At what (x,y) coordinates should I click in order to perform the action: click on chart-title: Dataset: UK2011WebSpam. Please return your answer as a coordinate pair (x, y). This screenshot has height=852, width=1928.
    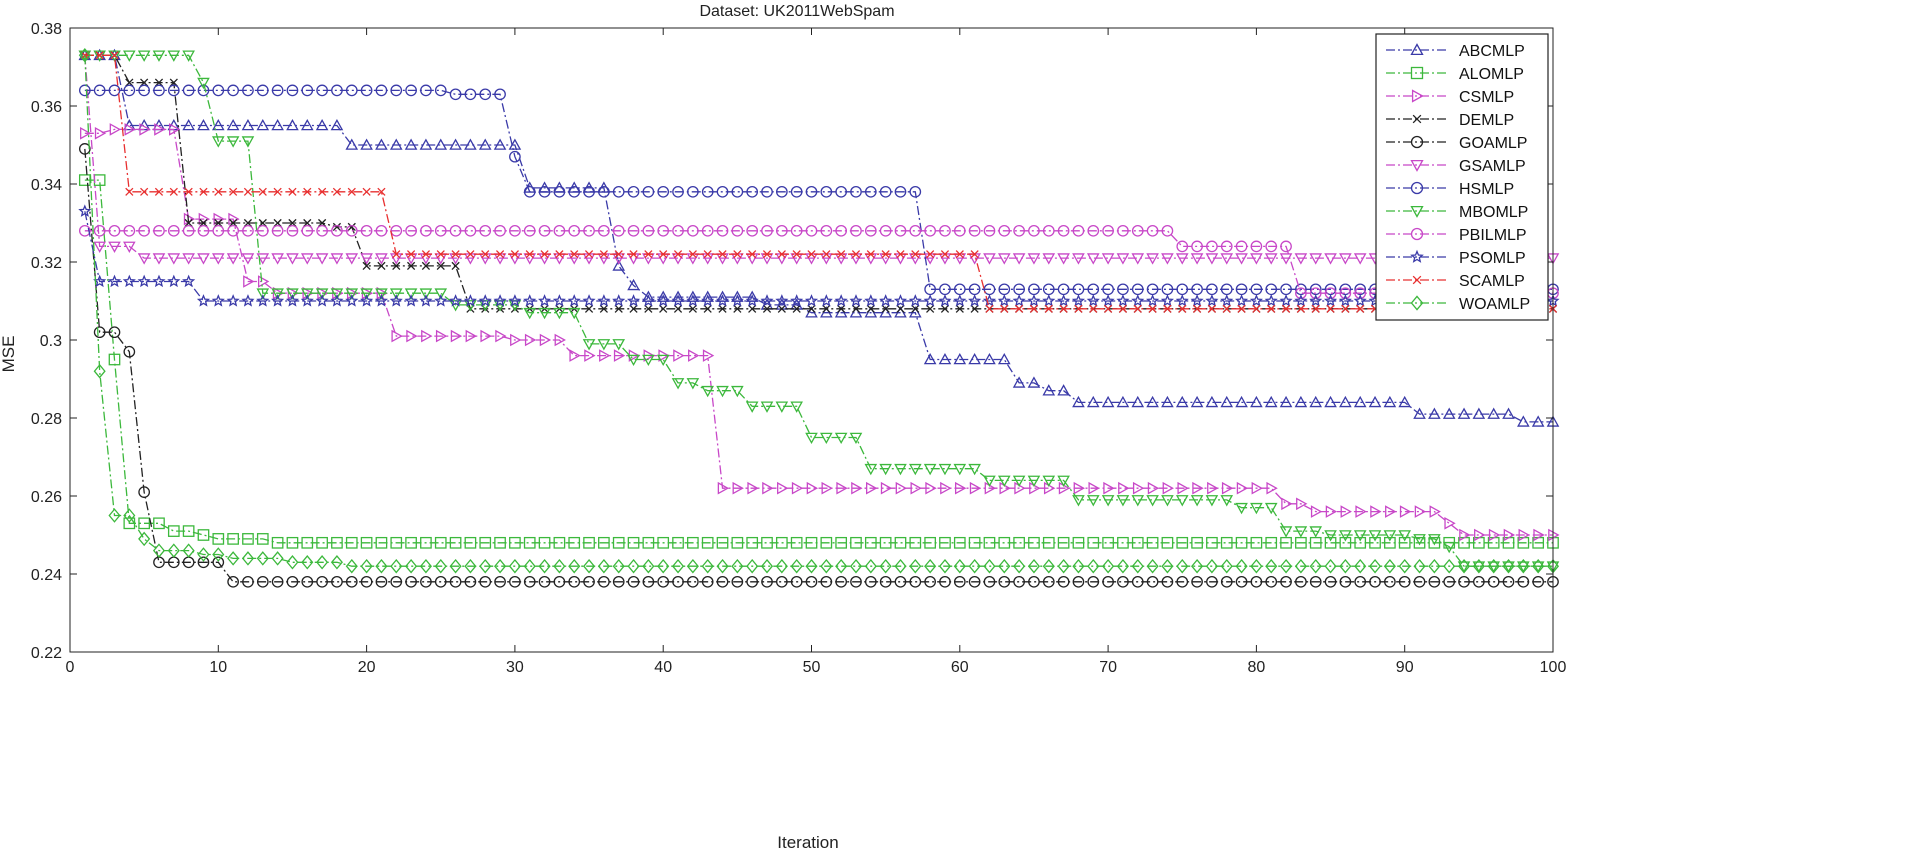
    Looking at the image, I should click on (796, 11).